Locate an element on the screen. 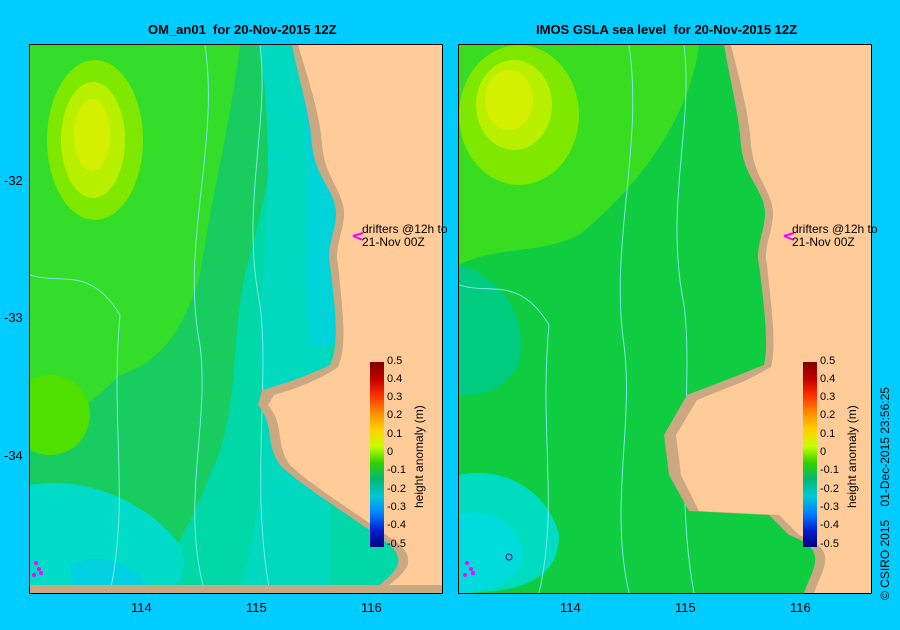 The image size is (900, 630). copyright-timestamp: © CSIRO 2015 01-Dec-2015 23:56:25 is located at coordinates (885, 493).